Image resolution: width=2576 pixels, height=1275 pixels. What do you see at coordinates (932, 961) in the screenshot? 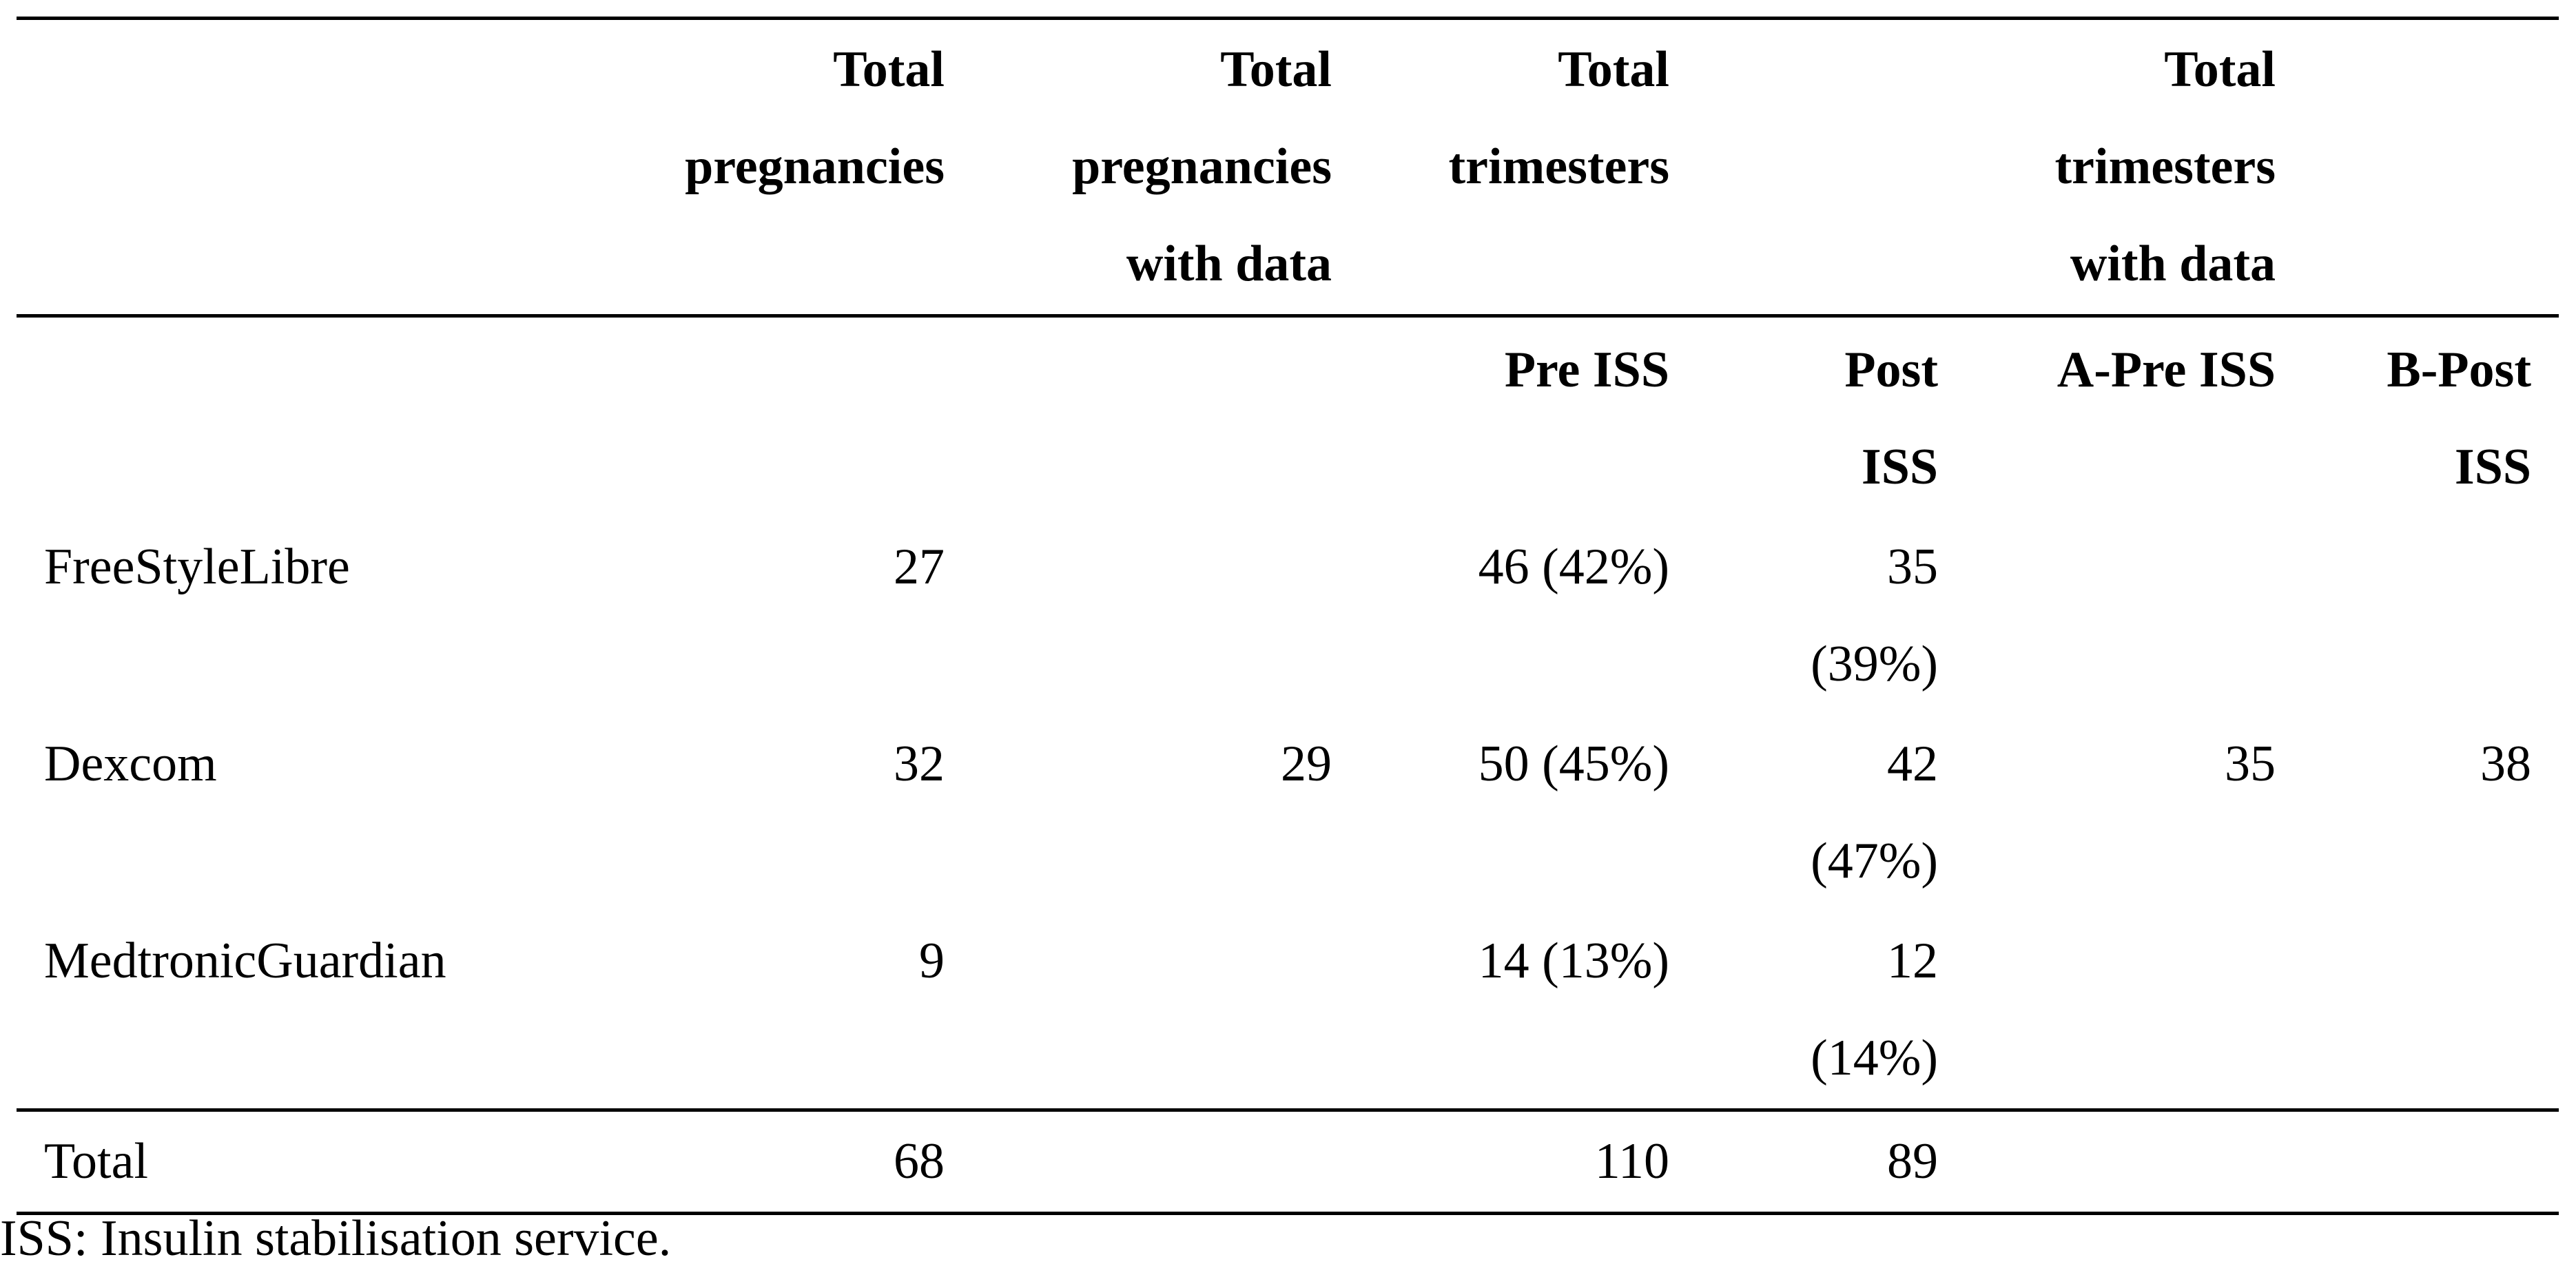
I see `table-cell: 9` at bounding box center [932, 961].